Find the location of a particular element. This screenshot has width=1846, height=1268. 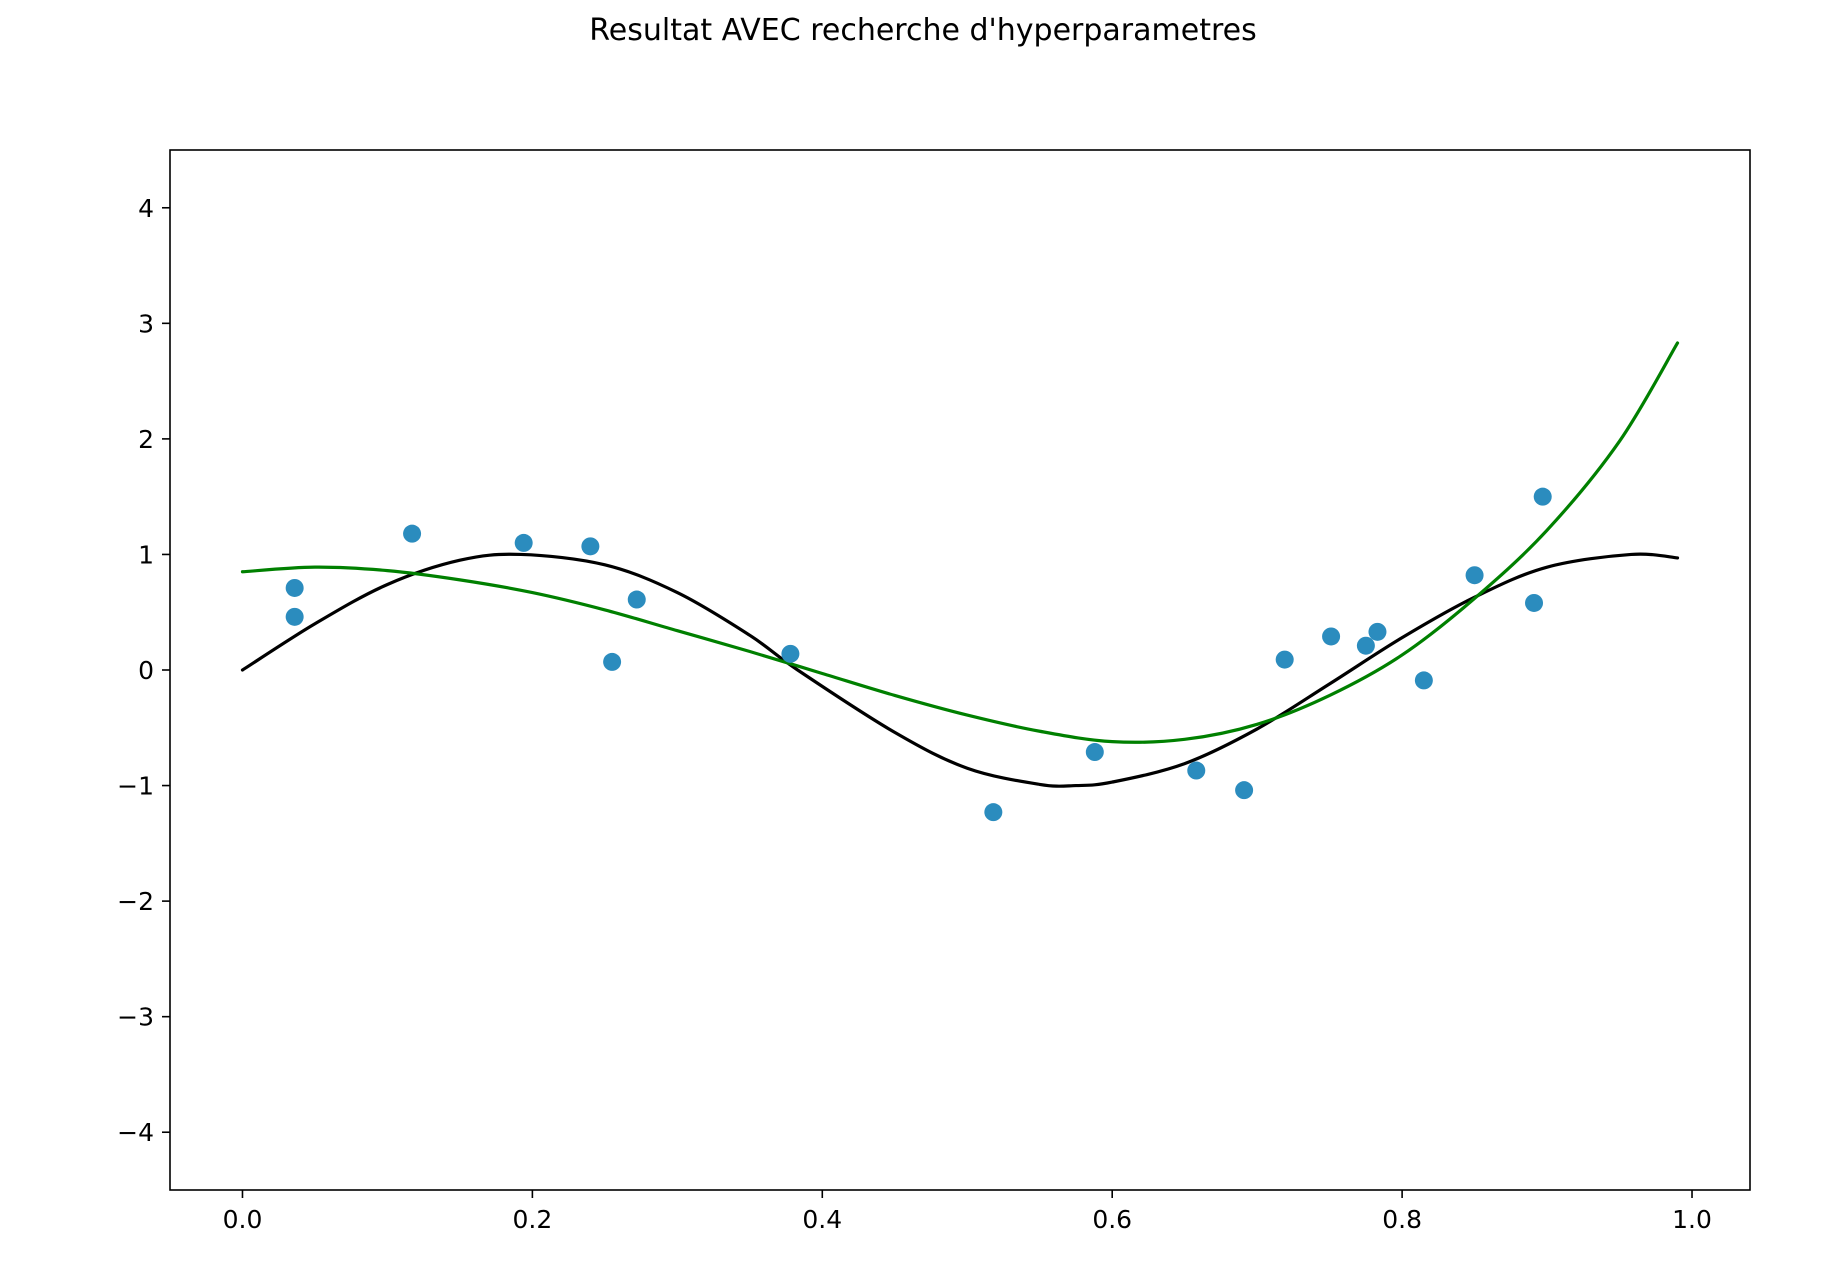

y-tick-label: −3 is located at coordinates (135, 1017).